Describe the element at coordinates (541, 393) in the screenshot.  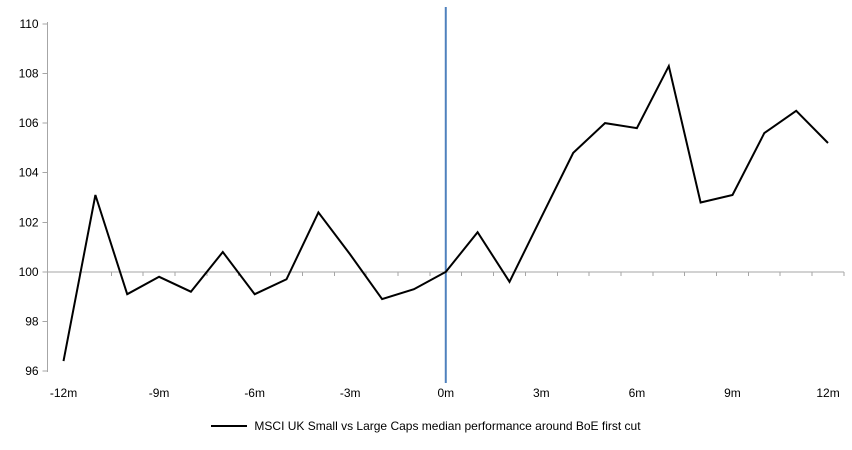
I see `x-tick-label: 3m` at that location.